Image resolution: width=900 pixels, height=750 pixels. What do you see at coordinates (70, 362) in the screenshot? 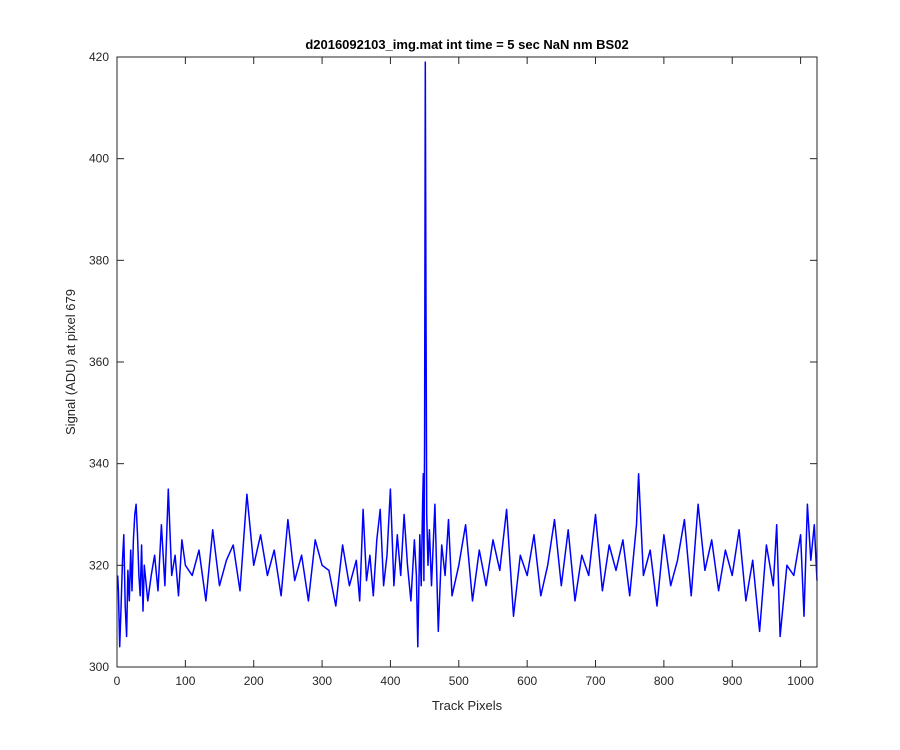
I see `y-axis-label: Signal (ADU) at pixel 679` at bounding box center [70, 362].